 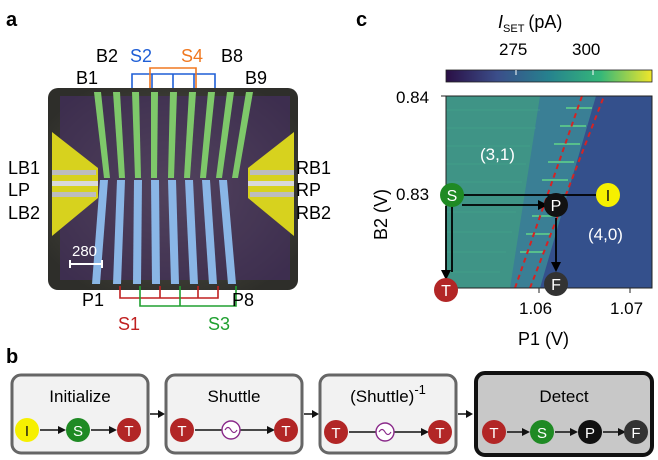 I want to click on state-p-icon, so click(x=590, y=432).